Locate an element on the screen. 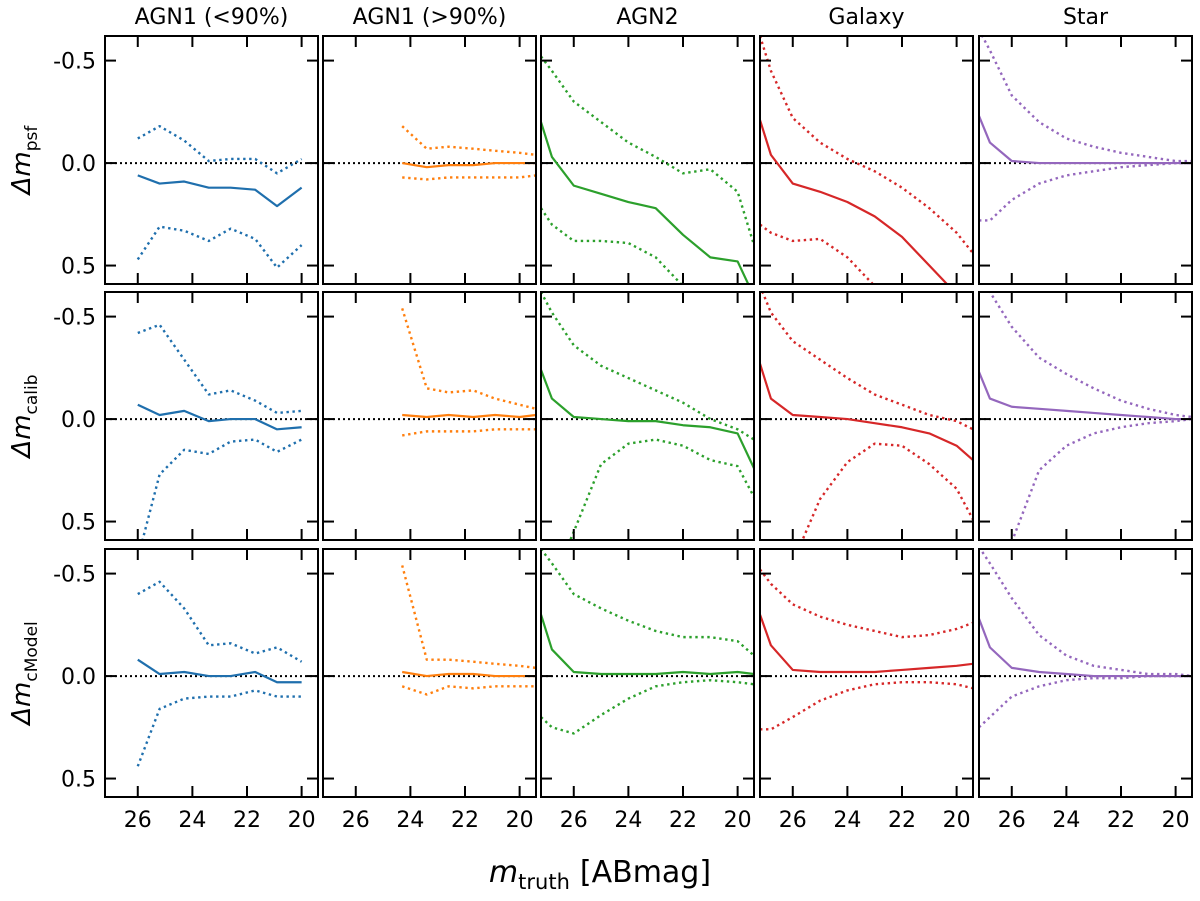 Image resolution: width=1200 pixels, height=901 pixels. y-axis-label: Δmcalib is located at coordinates (24, 416).